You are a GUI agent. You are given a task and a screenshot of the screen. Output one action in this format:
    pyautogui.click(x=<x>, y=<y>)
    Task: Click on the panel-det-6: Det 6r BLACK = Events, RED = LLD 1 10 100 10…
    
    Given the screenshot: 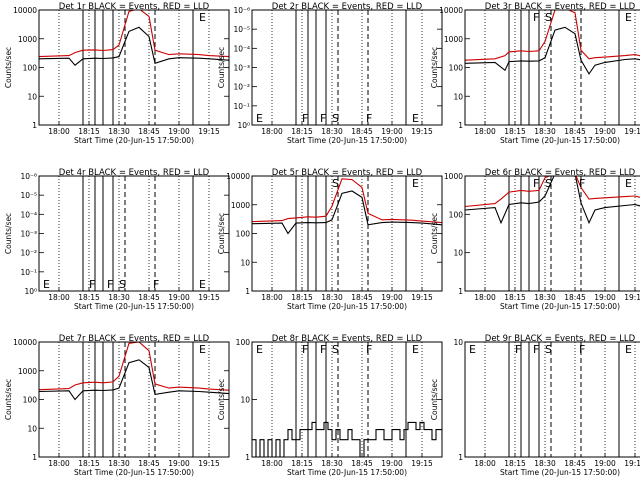 What is the action you would take?
    pyautogui.click(x=535, y=239)
    